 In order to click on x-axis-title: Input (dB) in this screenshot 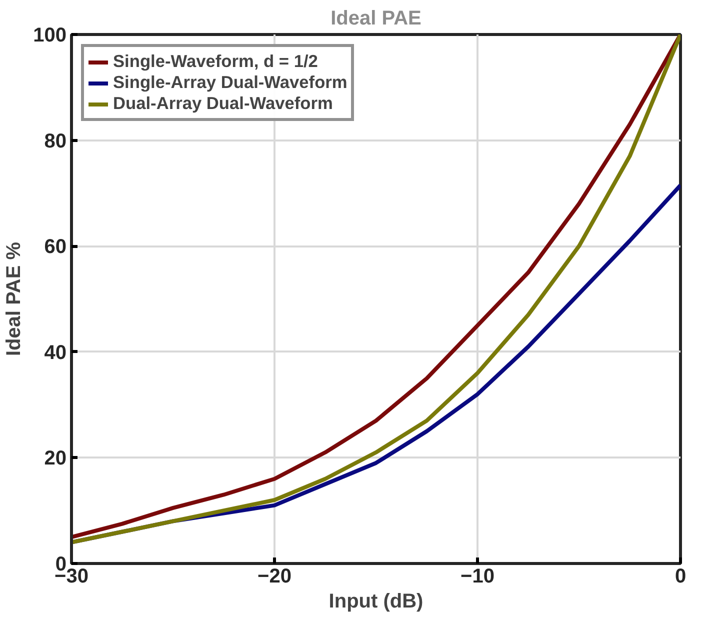, I will do `click(376, 601)`.